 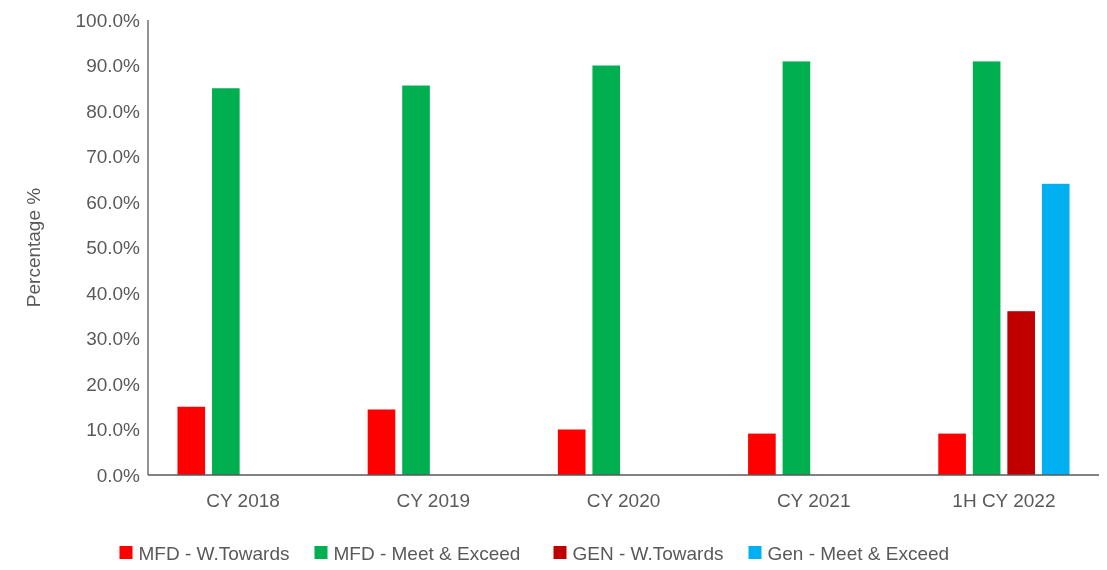 What do you see at coordinates (113, 293) in the screenshot?
I see `y-tick-label: 40.0%` at bounding box center [113, 293].